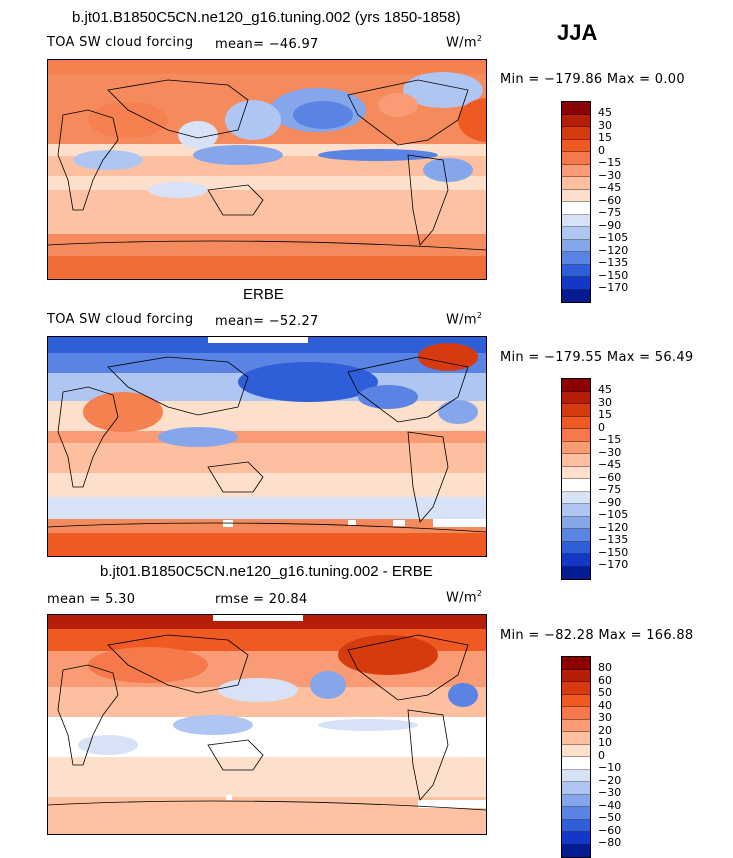  Describe the element at coordinates (610, 755) in the screenshot. I see `panel-3-colorbar-labels: 80 60 50 40 30 20 10 0 −10 −20 −30 −40 −50 −60 −80` at that location.